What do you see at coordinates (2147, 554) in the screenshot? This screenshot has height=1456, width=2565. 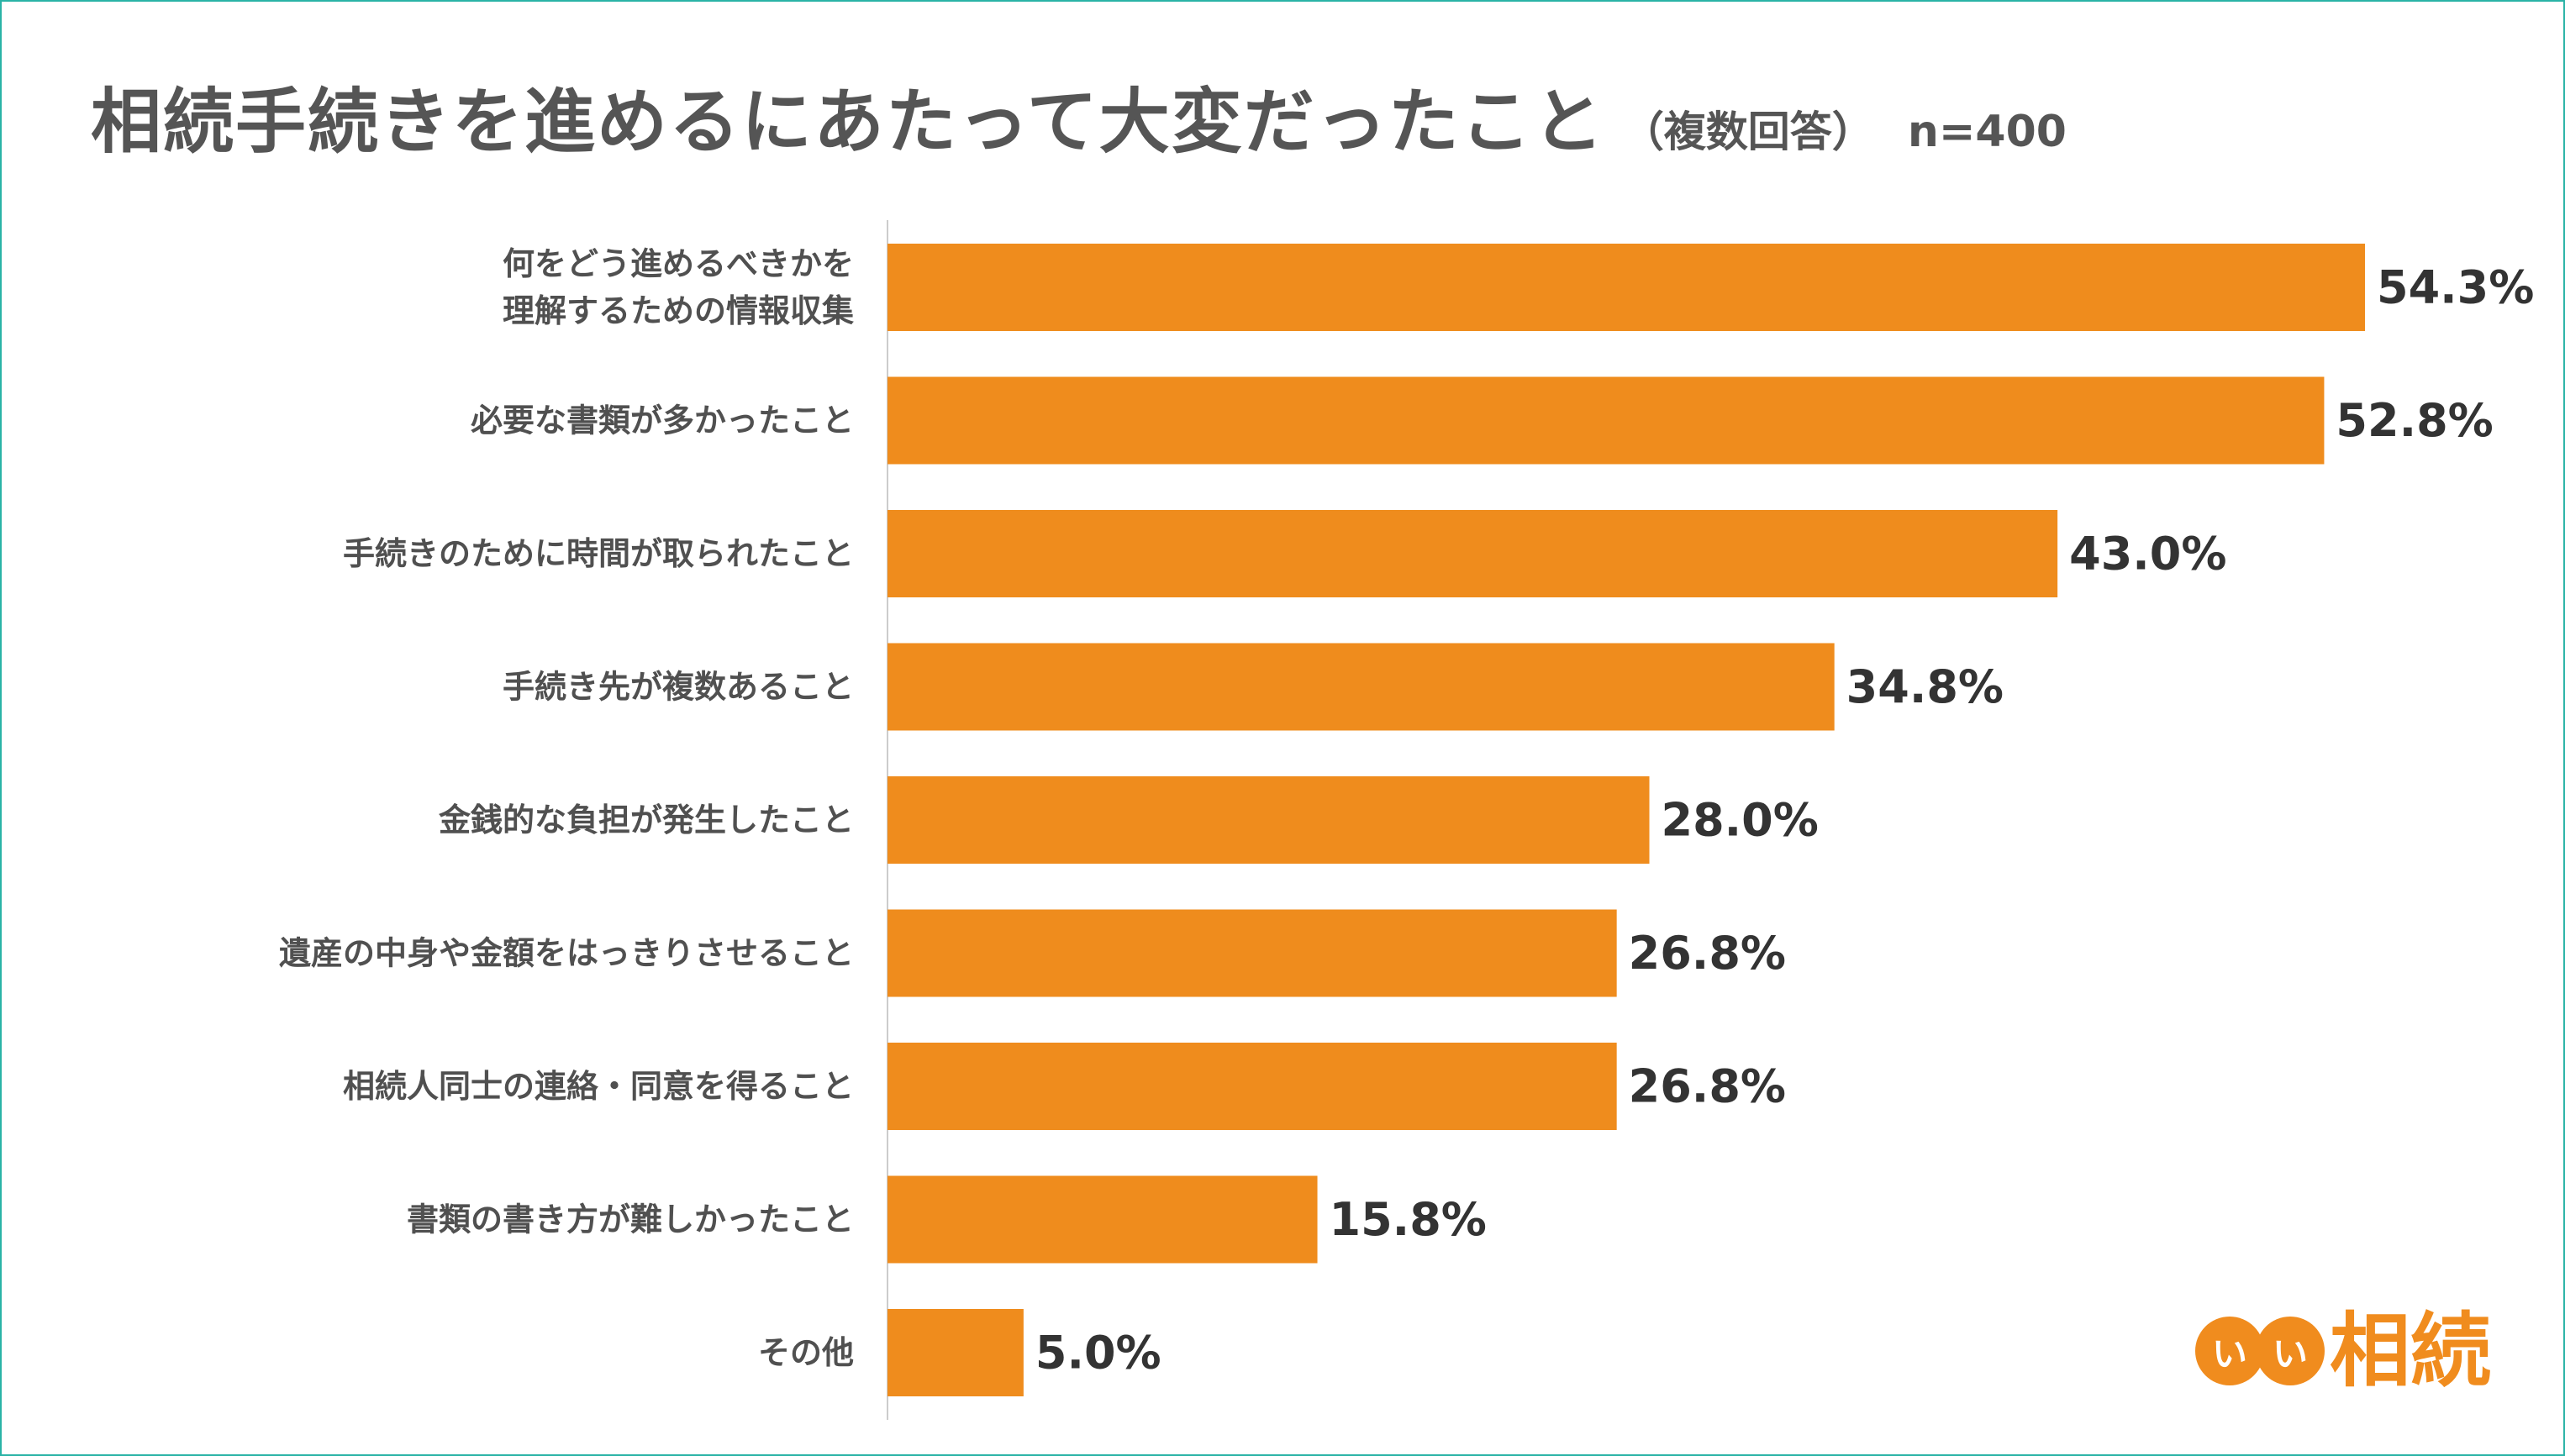 I see `value-label-3: 43.0%` at bounding box center [2147, 554].